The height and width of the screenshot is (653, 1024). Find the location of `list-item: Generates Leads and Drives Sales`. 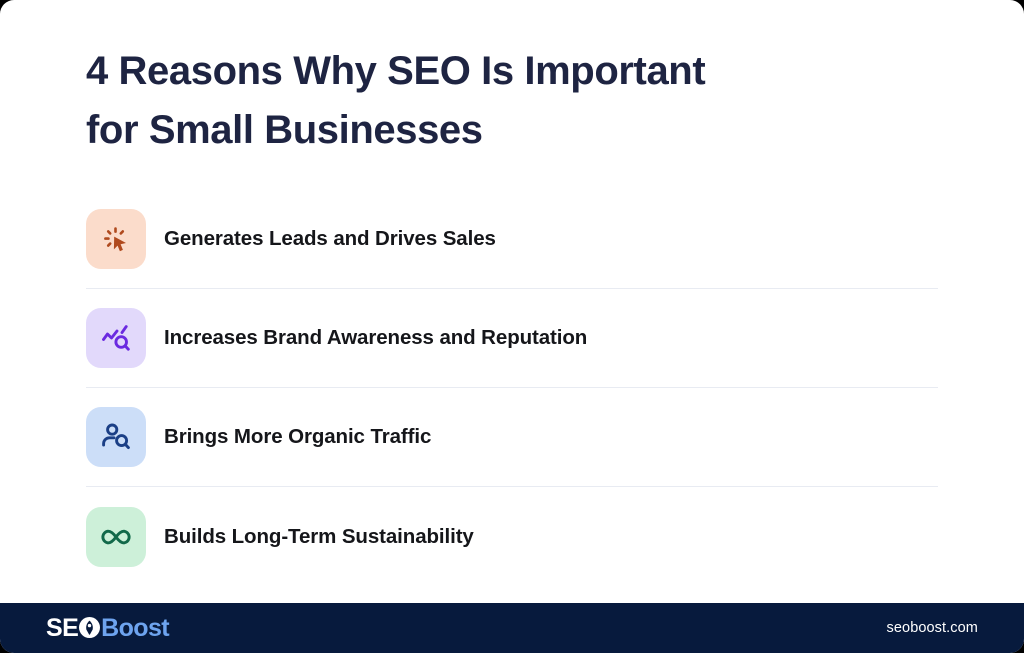

list-item: Generates Leads and Drives Sales is located at coordinates (512, 240).